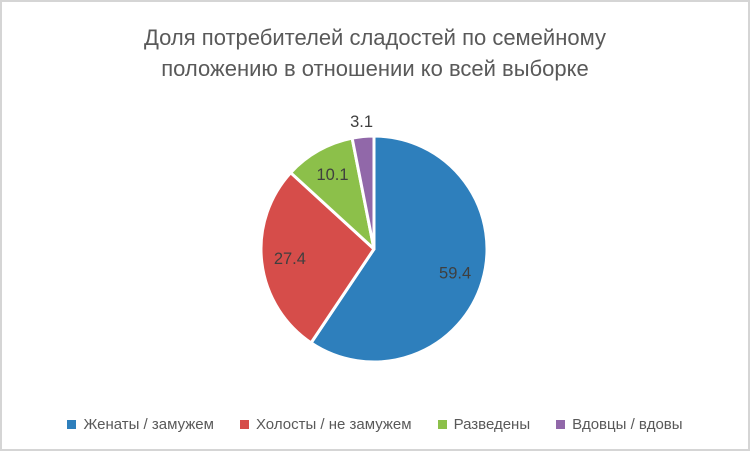  What do you see at coordinates (290, 259) in the screenshot?
I see `pie-data-label-1: 27.4` at bounding box center [290, 259].